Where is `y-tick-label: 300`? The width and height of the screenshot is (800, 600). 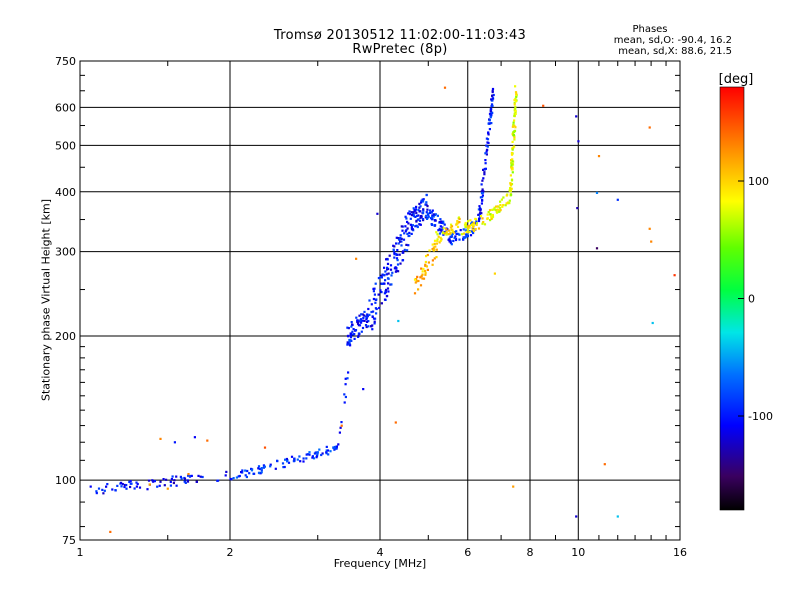
y-tick-label: 300 is located at coordinates (65, 252).